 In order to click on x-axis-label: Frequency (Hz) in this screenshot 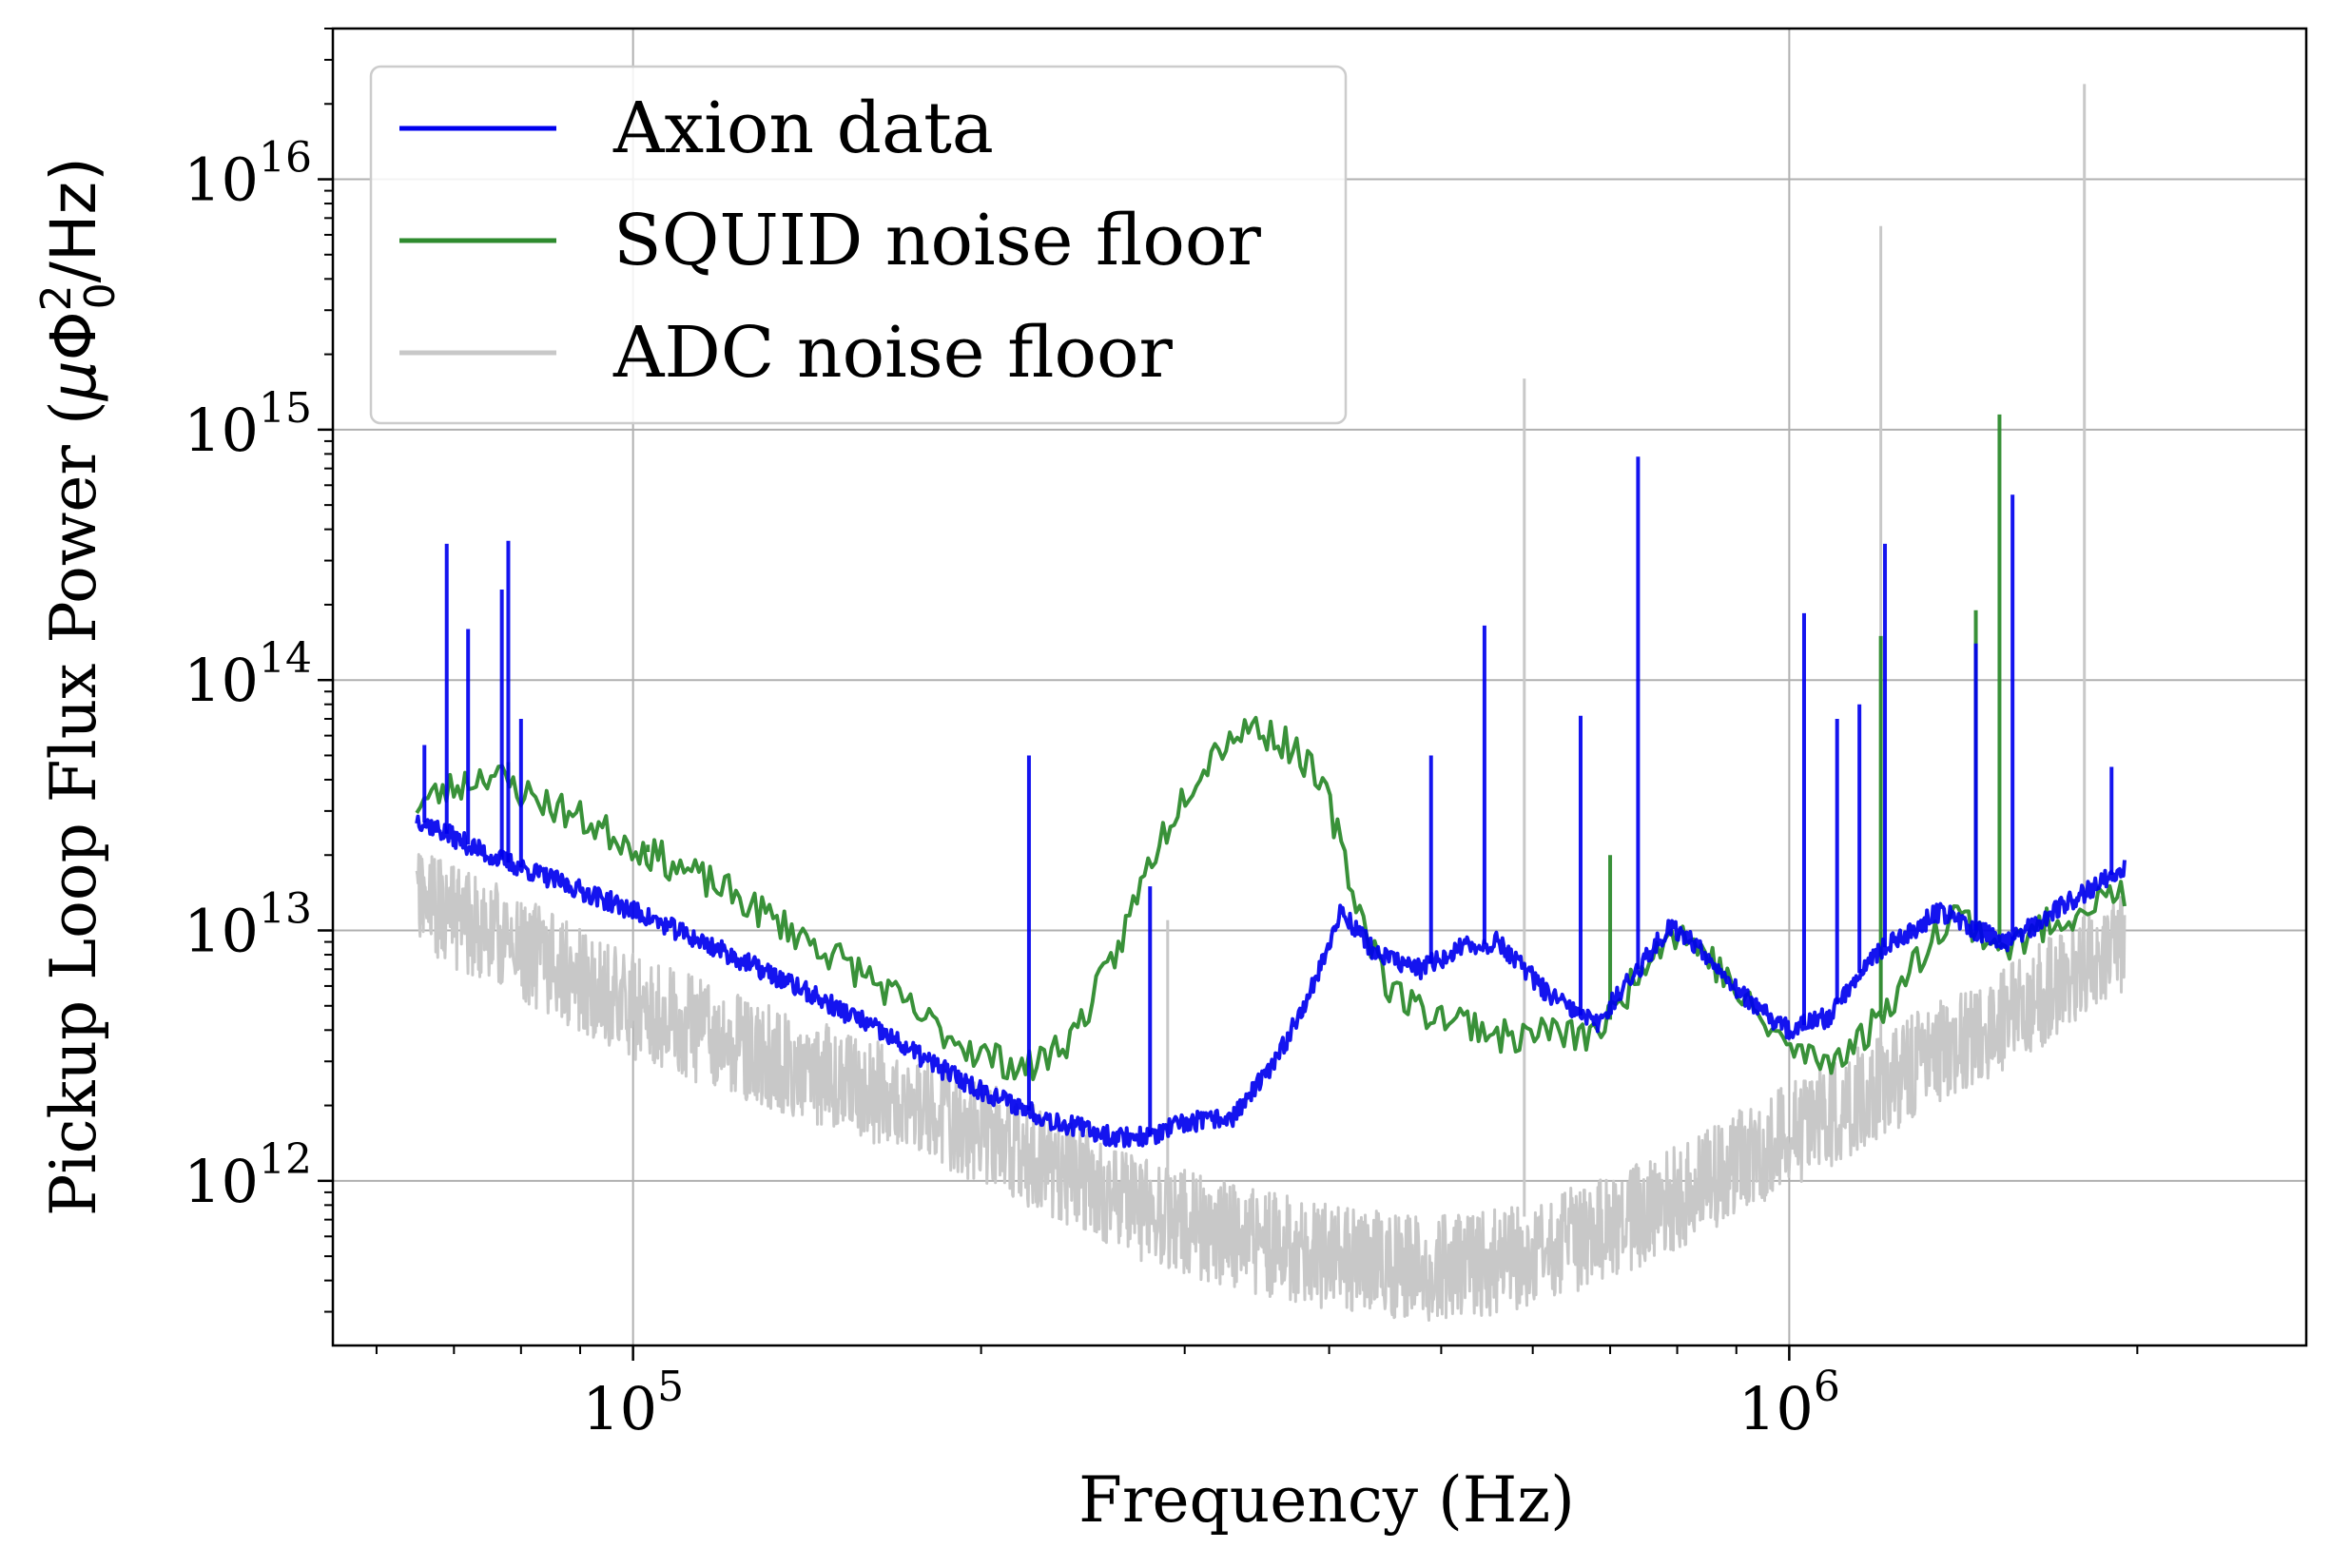, I will do `click(1326, 1500)`.